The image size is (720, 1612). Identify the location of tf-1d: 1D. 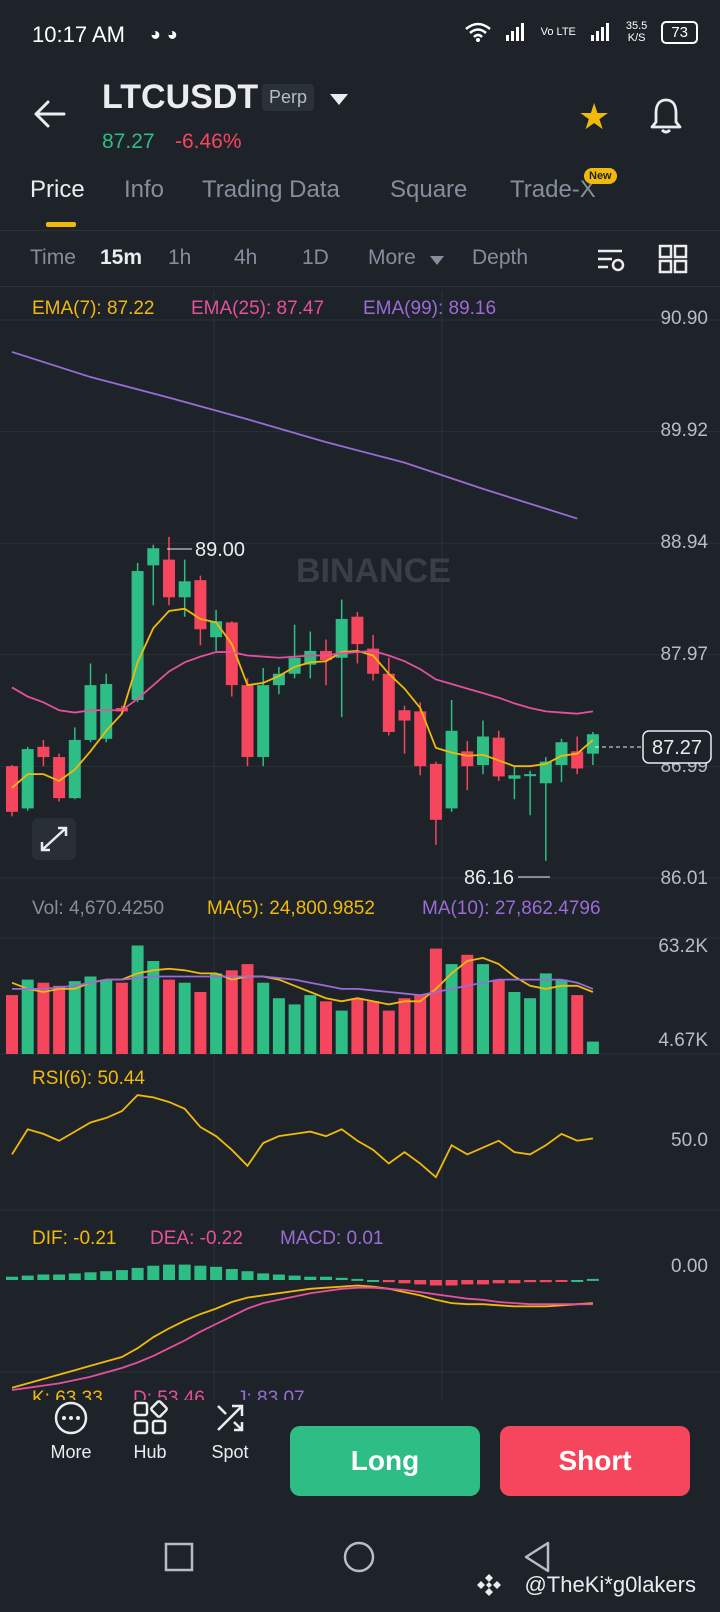
(315, 257).